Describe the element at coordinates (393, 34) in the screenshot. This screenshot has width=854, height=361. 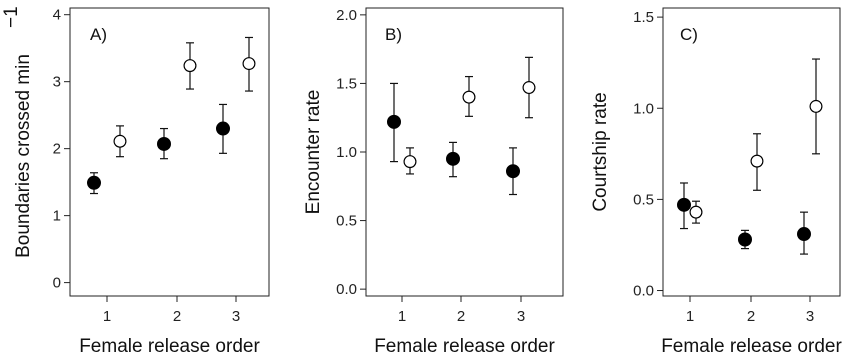
I see `panel-label: B)` at that location.